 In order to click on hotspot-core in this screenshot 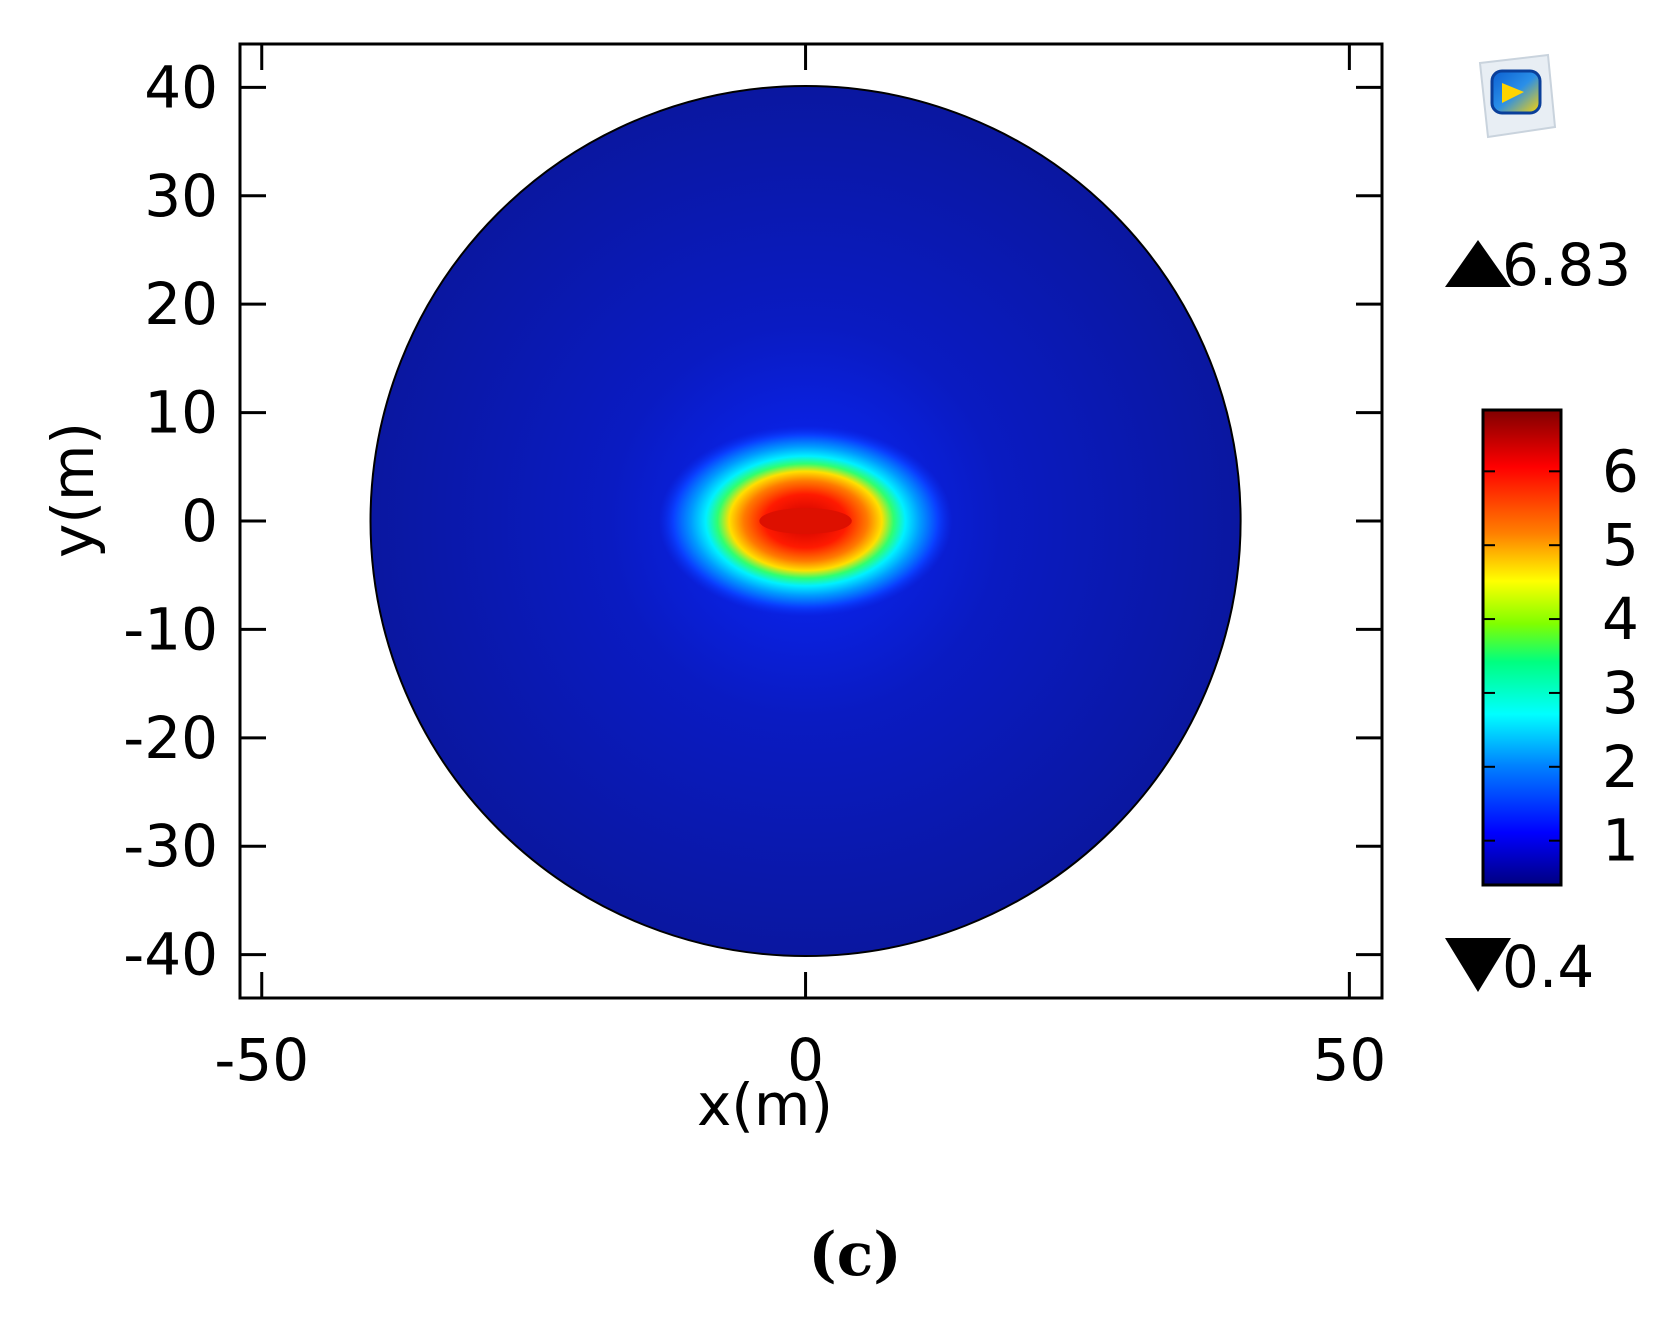, I will do `click(805, 521)`.